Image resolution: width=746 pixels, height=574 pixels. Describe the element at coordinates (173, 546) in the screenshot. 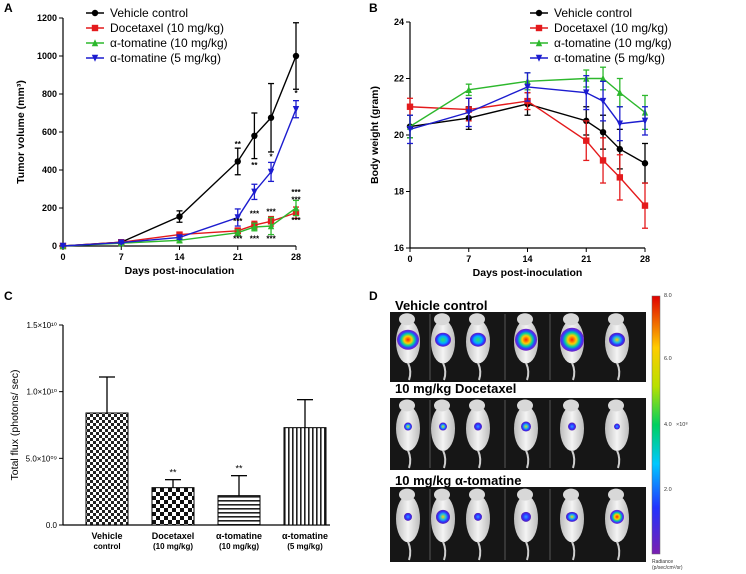

I see `category-sublabel: (10 mg/kg)` at that location.